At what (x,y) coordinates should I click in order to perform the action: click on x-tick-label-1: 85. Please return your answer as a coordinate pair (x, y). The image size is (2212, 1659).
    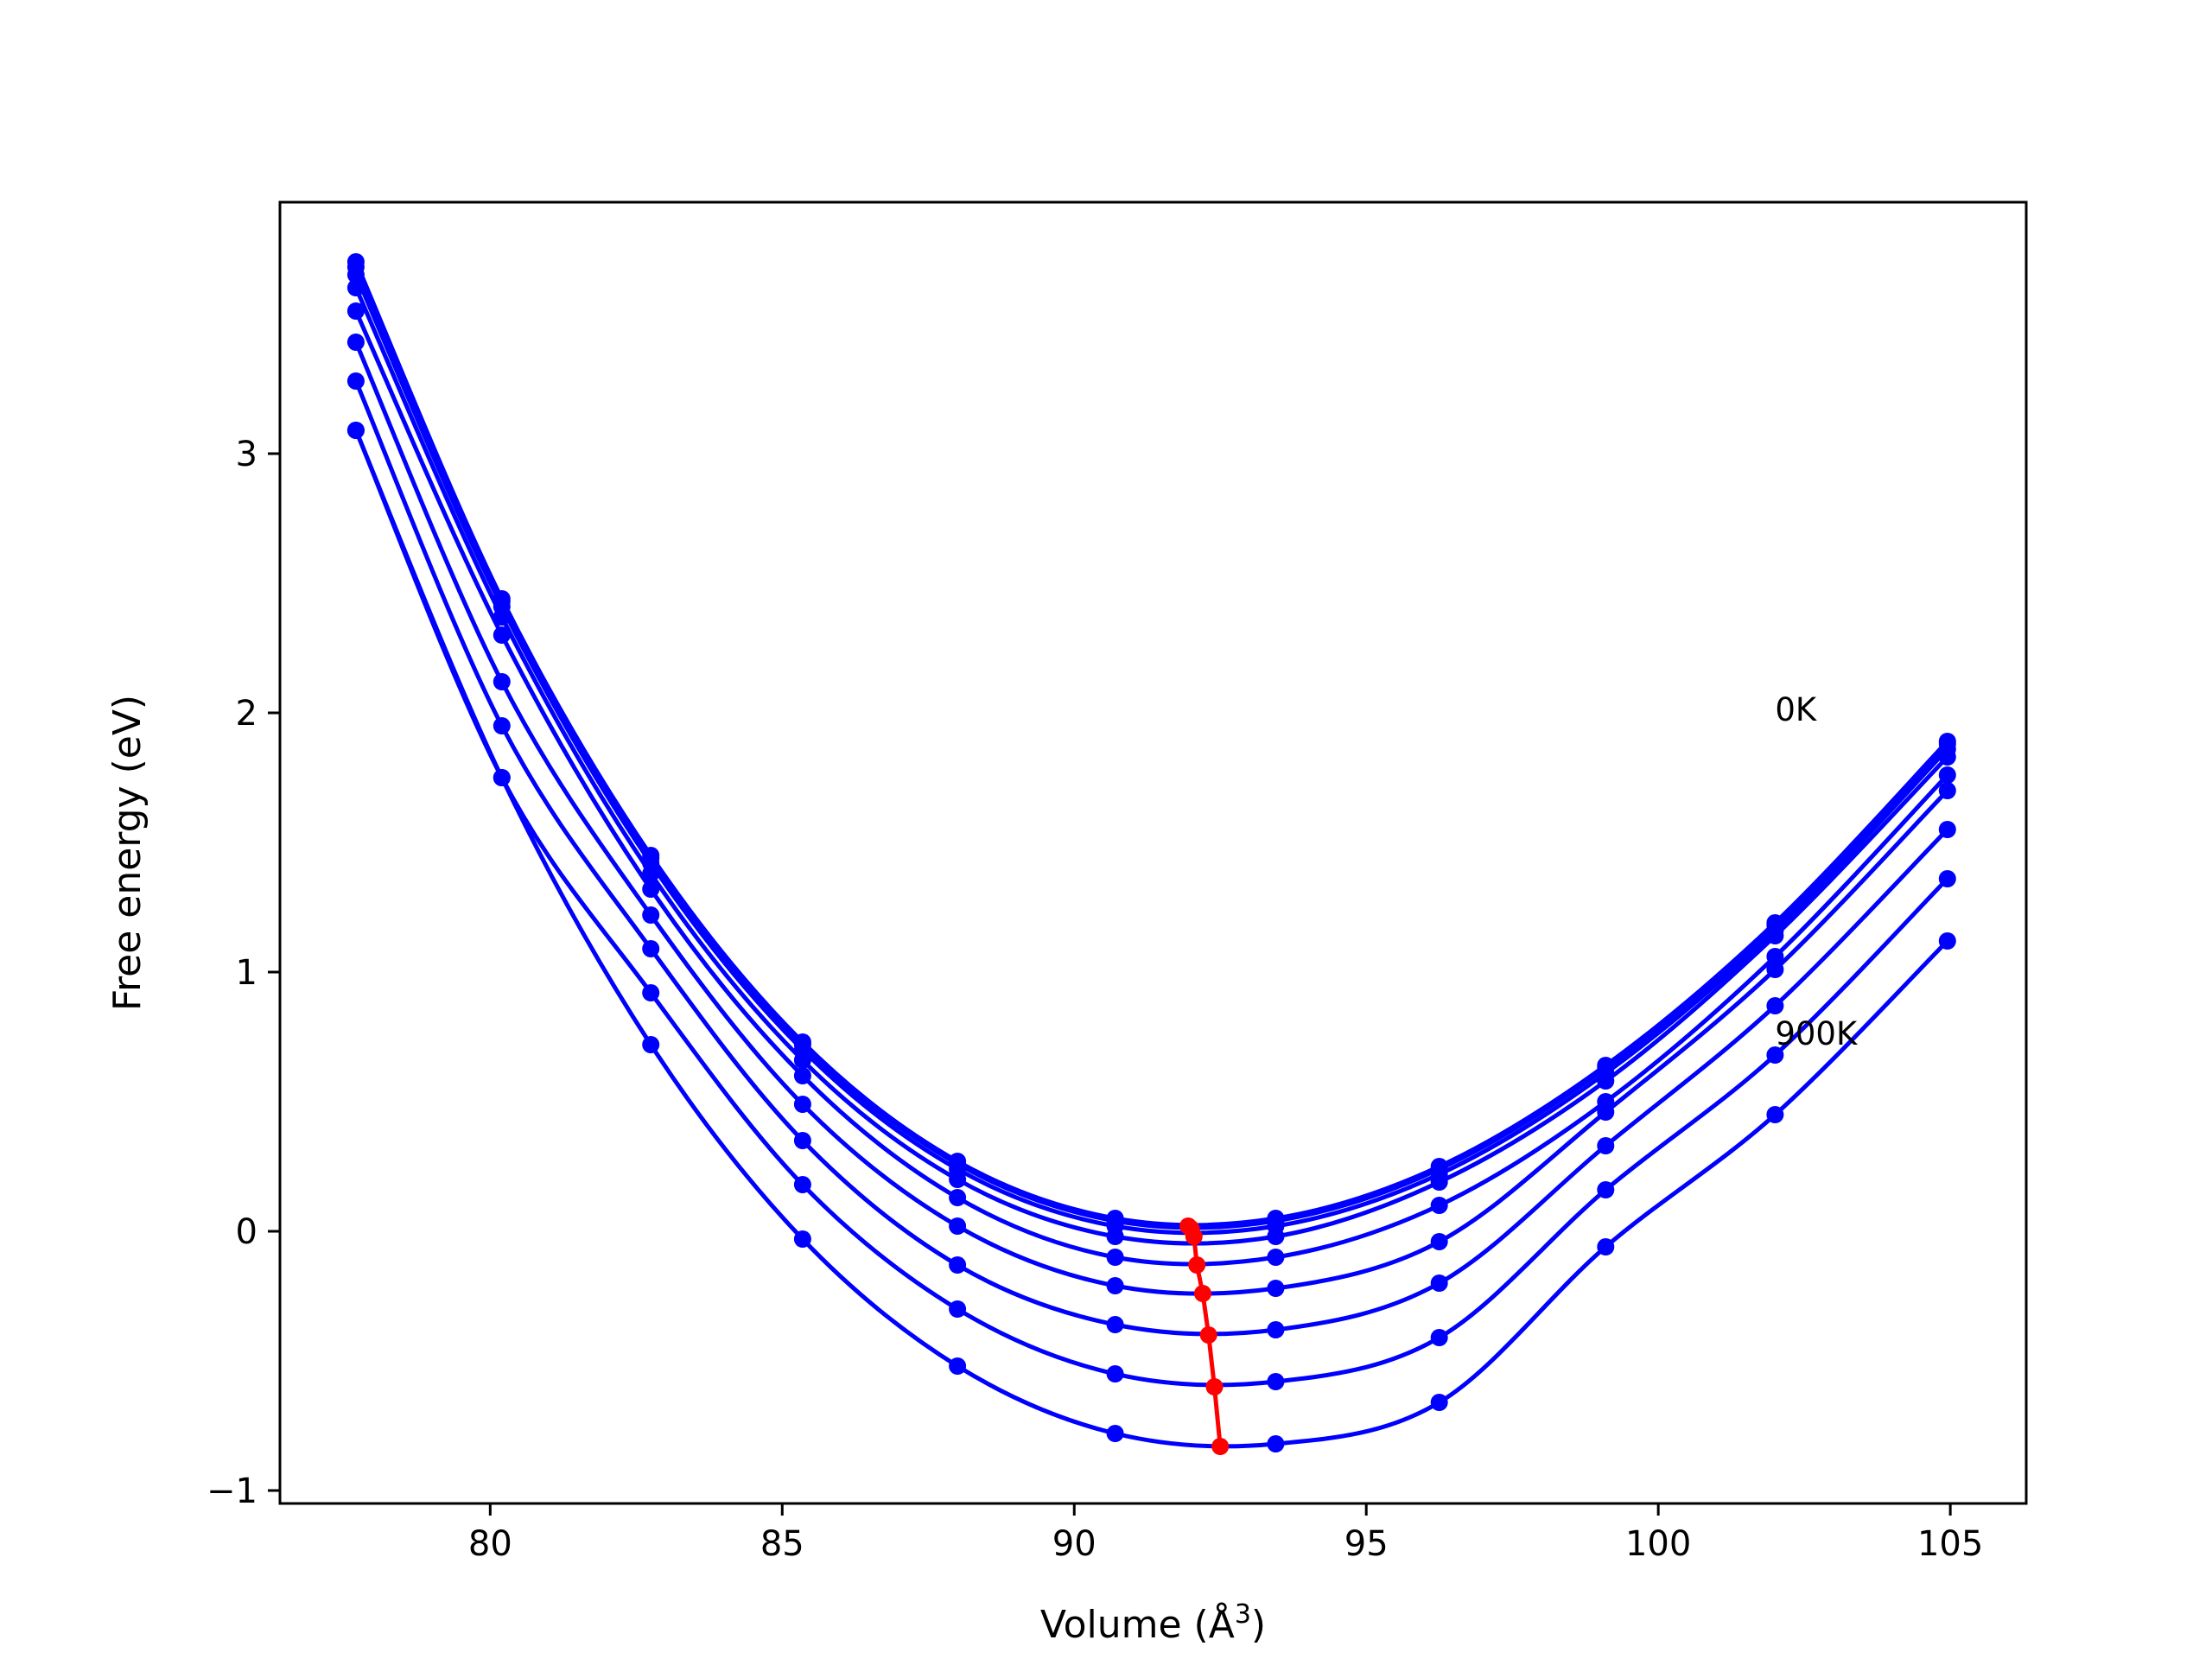
    Looking at the image, I should click on (782, 1544).